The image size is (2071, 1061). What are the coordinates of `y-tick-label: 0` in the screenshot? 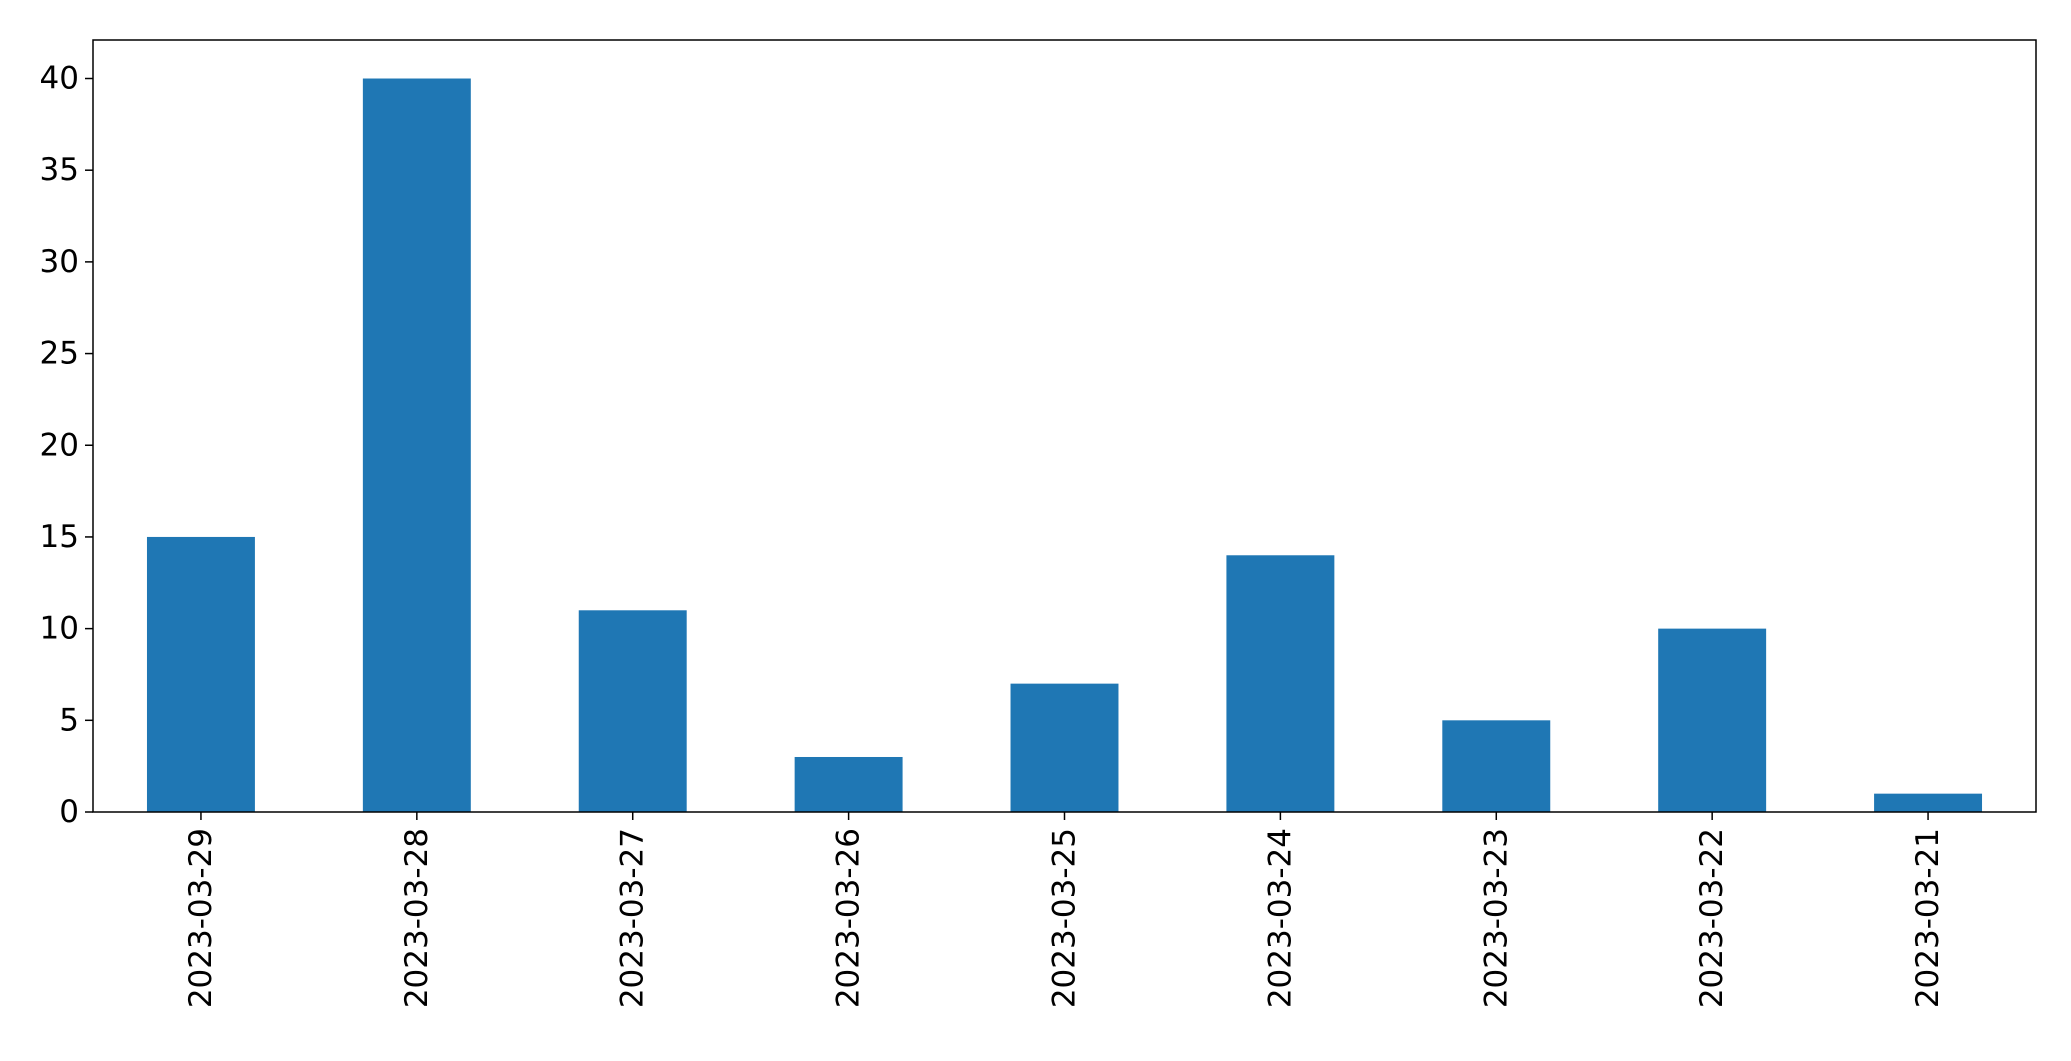 It's located at (69, 812).